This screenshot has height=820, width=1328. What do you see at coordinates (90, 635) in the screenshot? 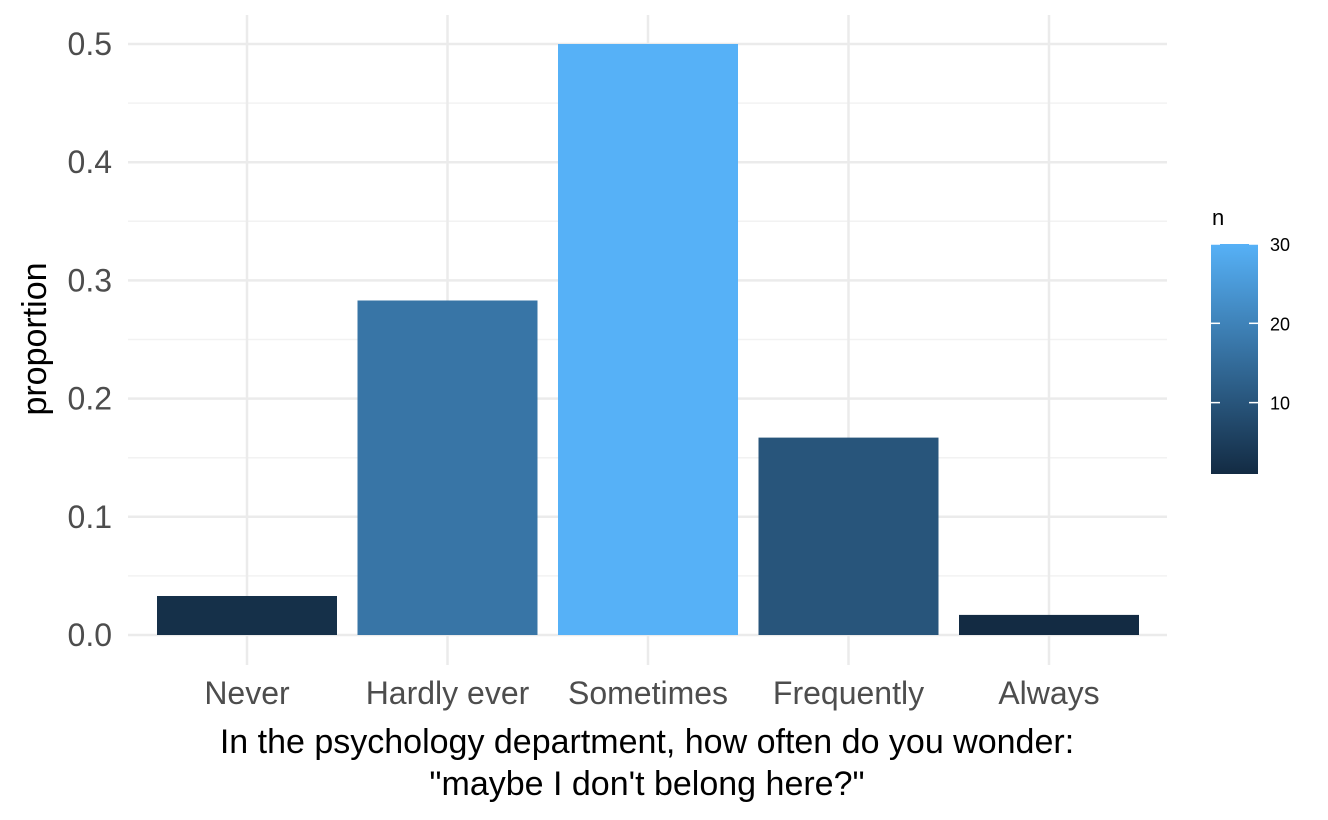
I see `y-tick-label: 0.0` at bounding box center [90, 635].